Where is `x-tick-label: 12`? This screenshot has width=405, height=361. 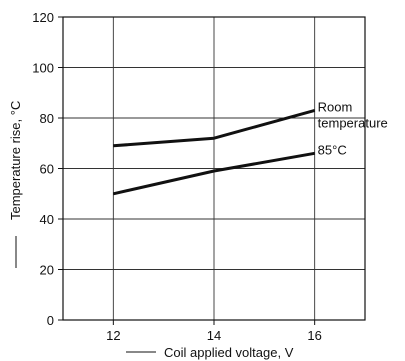 x-tick-label: 12 is located at coordinates (113, 335).